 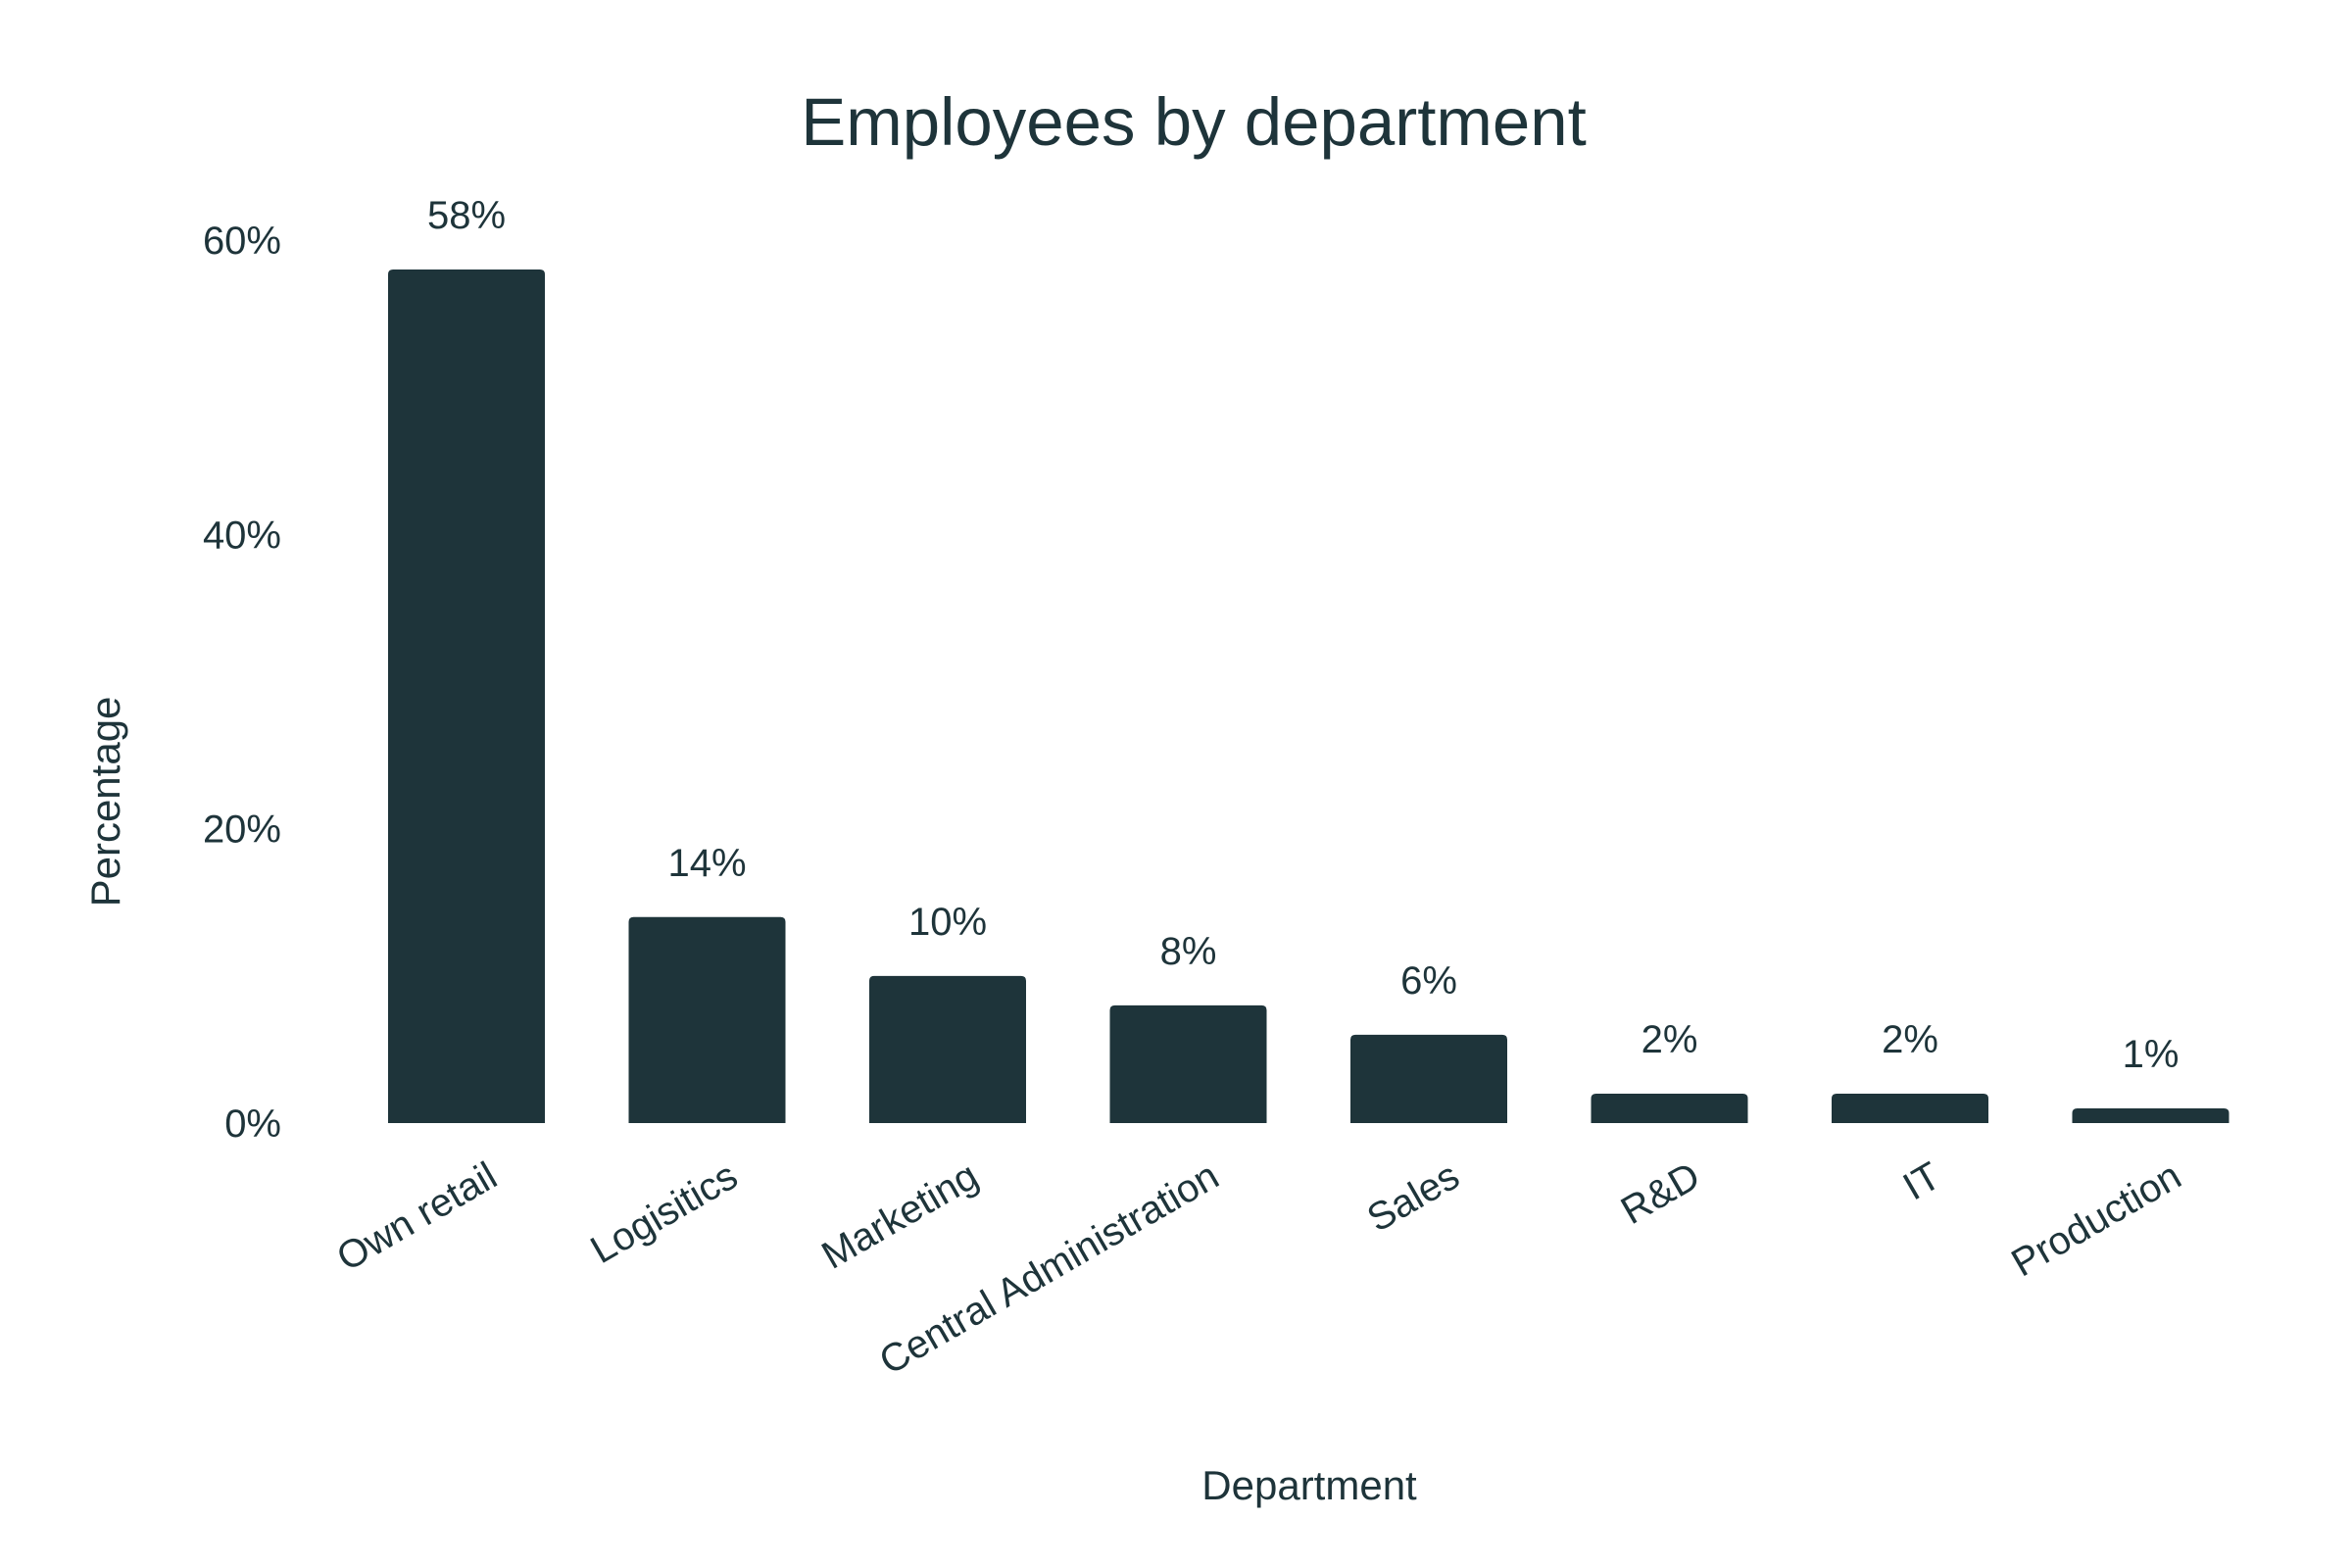 What do you see at coordinates (242, 683) in the screenshot?
I see `y-axis-ticks: 0% 20% 40% 60%` at bounding box center [242, 683].